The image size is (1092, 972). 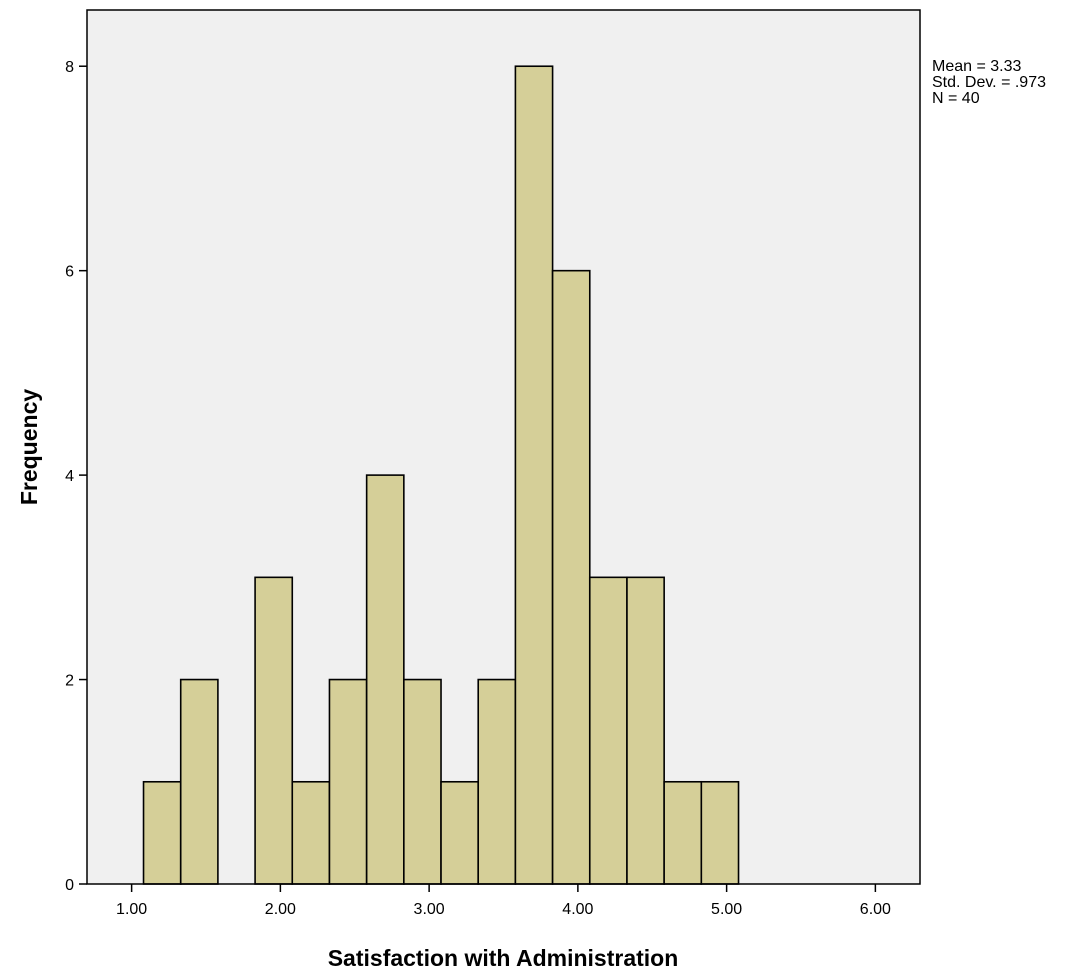 What do you see at coordinates (131, 909) in the screenshot?
I see `x-tick-label: 1.00` at bounding box center [131, 909].